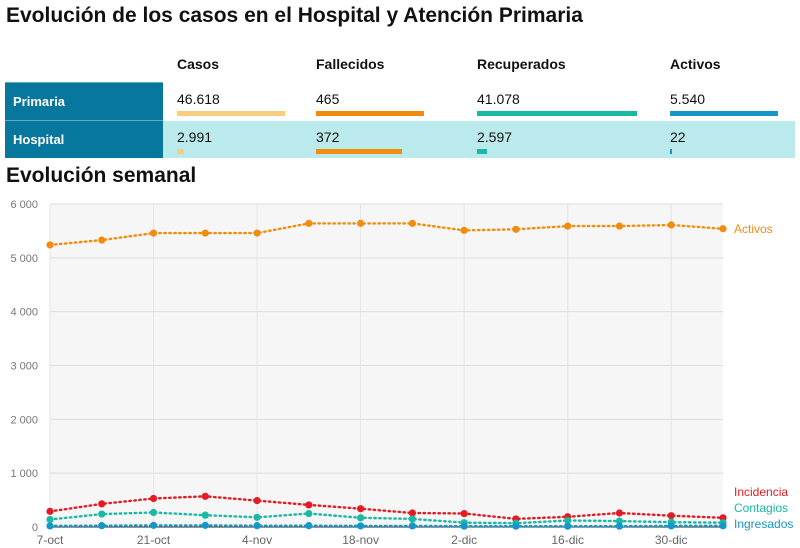 The width and height of the screenshot is (800, 548). Describe the element at coordinates (24, 205) in the screenshot. I see `y-tick-label: 6 000` at that location.